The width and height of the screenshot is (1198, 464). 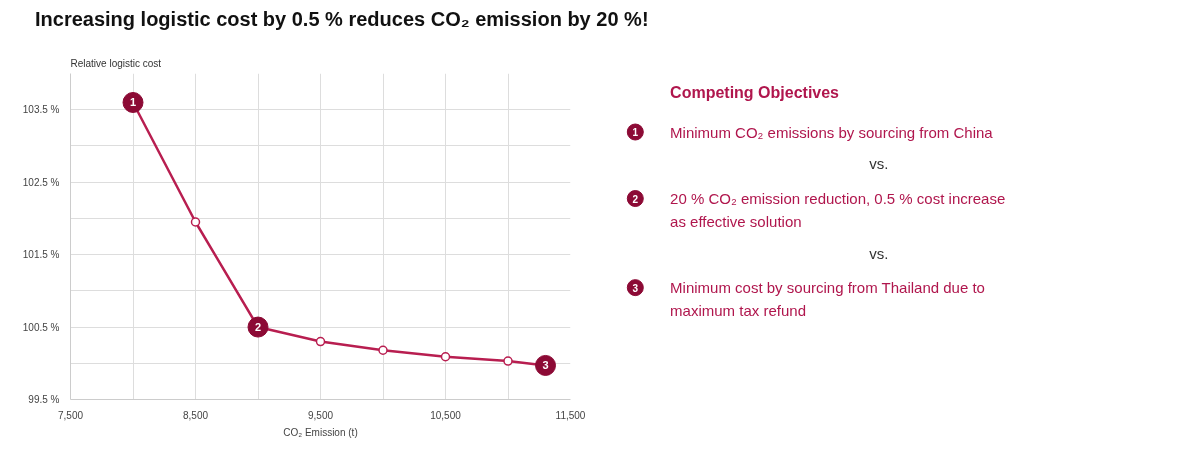 I want to click on text: 1, so click(x=635, y=133).